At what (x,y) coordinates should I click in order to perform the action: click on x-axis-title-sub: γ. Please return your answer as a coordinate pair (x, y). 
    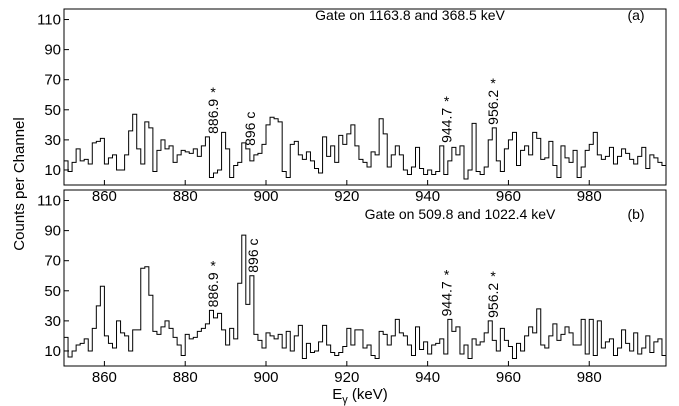
    Looking at the image, I should click on (345, 400).